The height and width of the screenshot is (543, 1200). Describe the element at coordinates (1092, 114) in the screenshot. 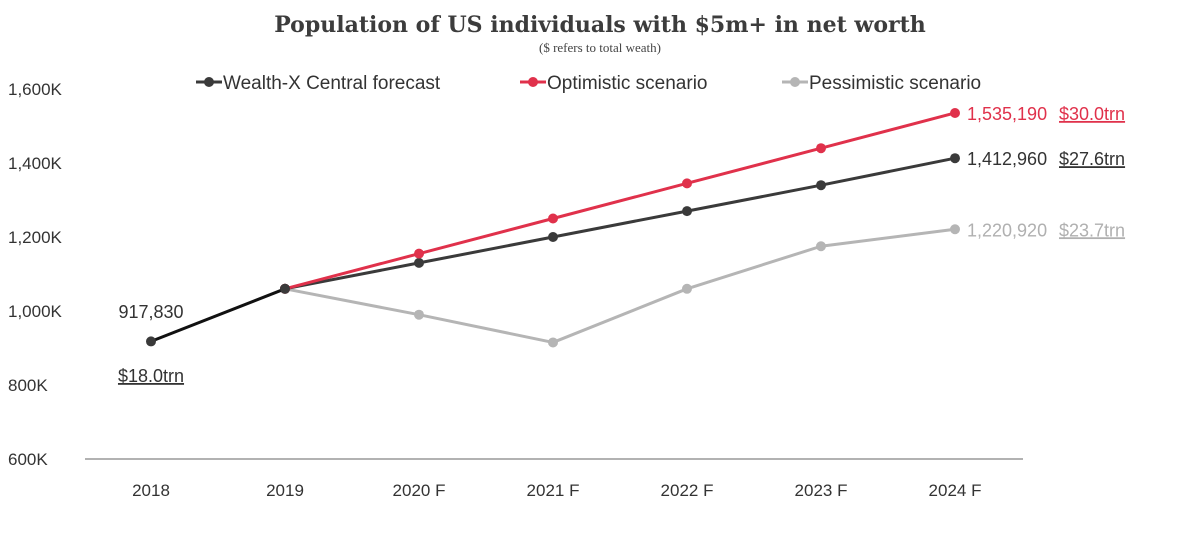

I see `end-wealth-label: $30.0trn` at that location.